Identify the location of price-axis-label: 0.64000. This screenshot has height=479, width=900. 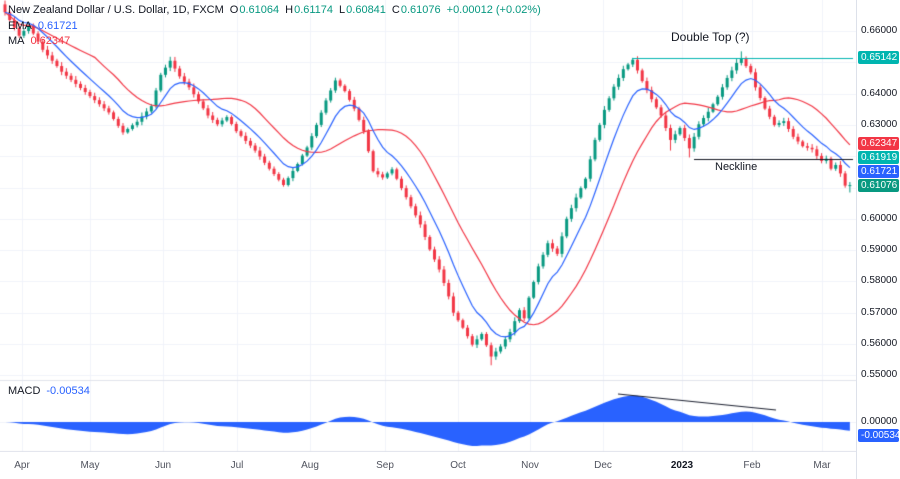
(879, 93).